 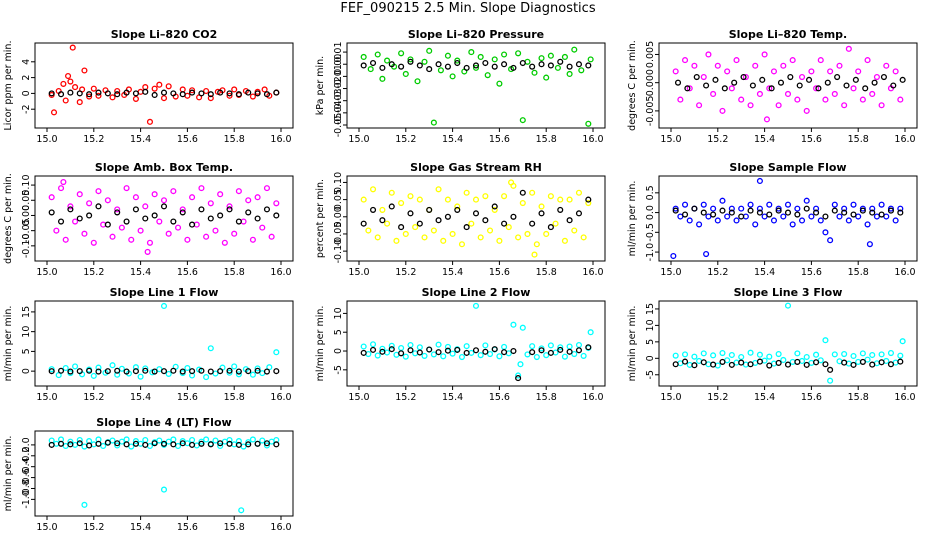 I want to click on x-tick-label: 15.8, so click(x=546, y=397).